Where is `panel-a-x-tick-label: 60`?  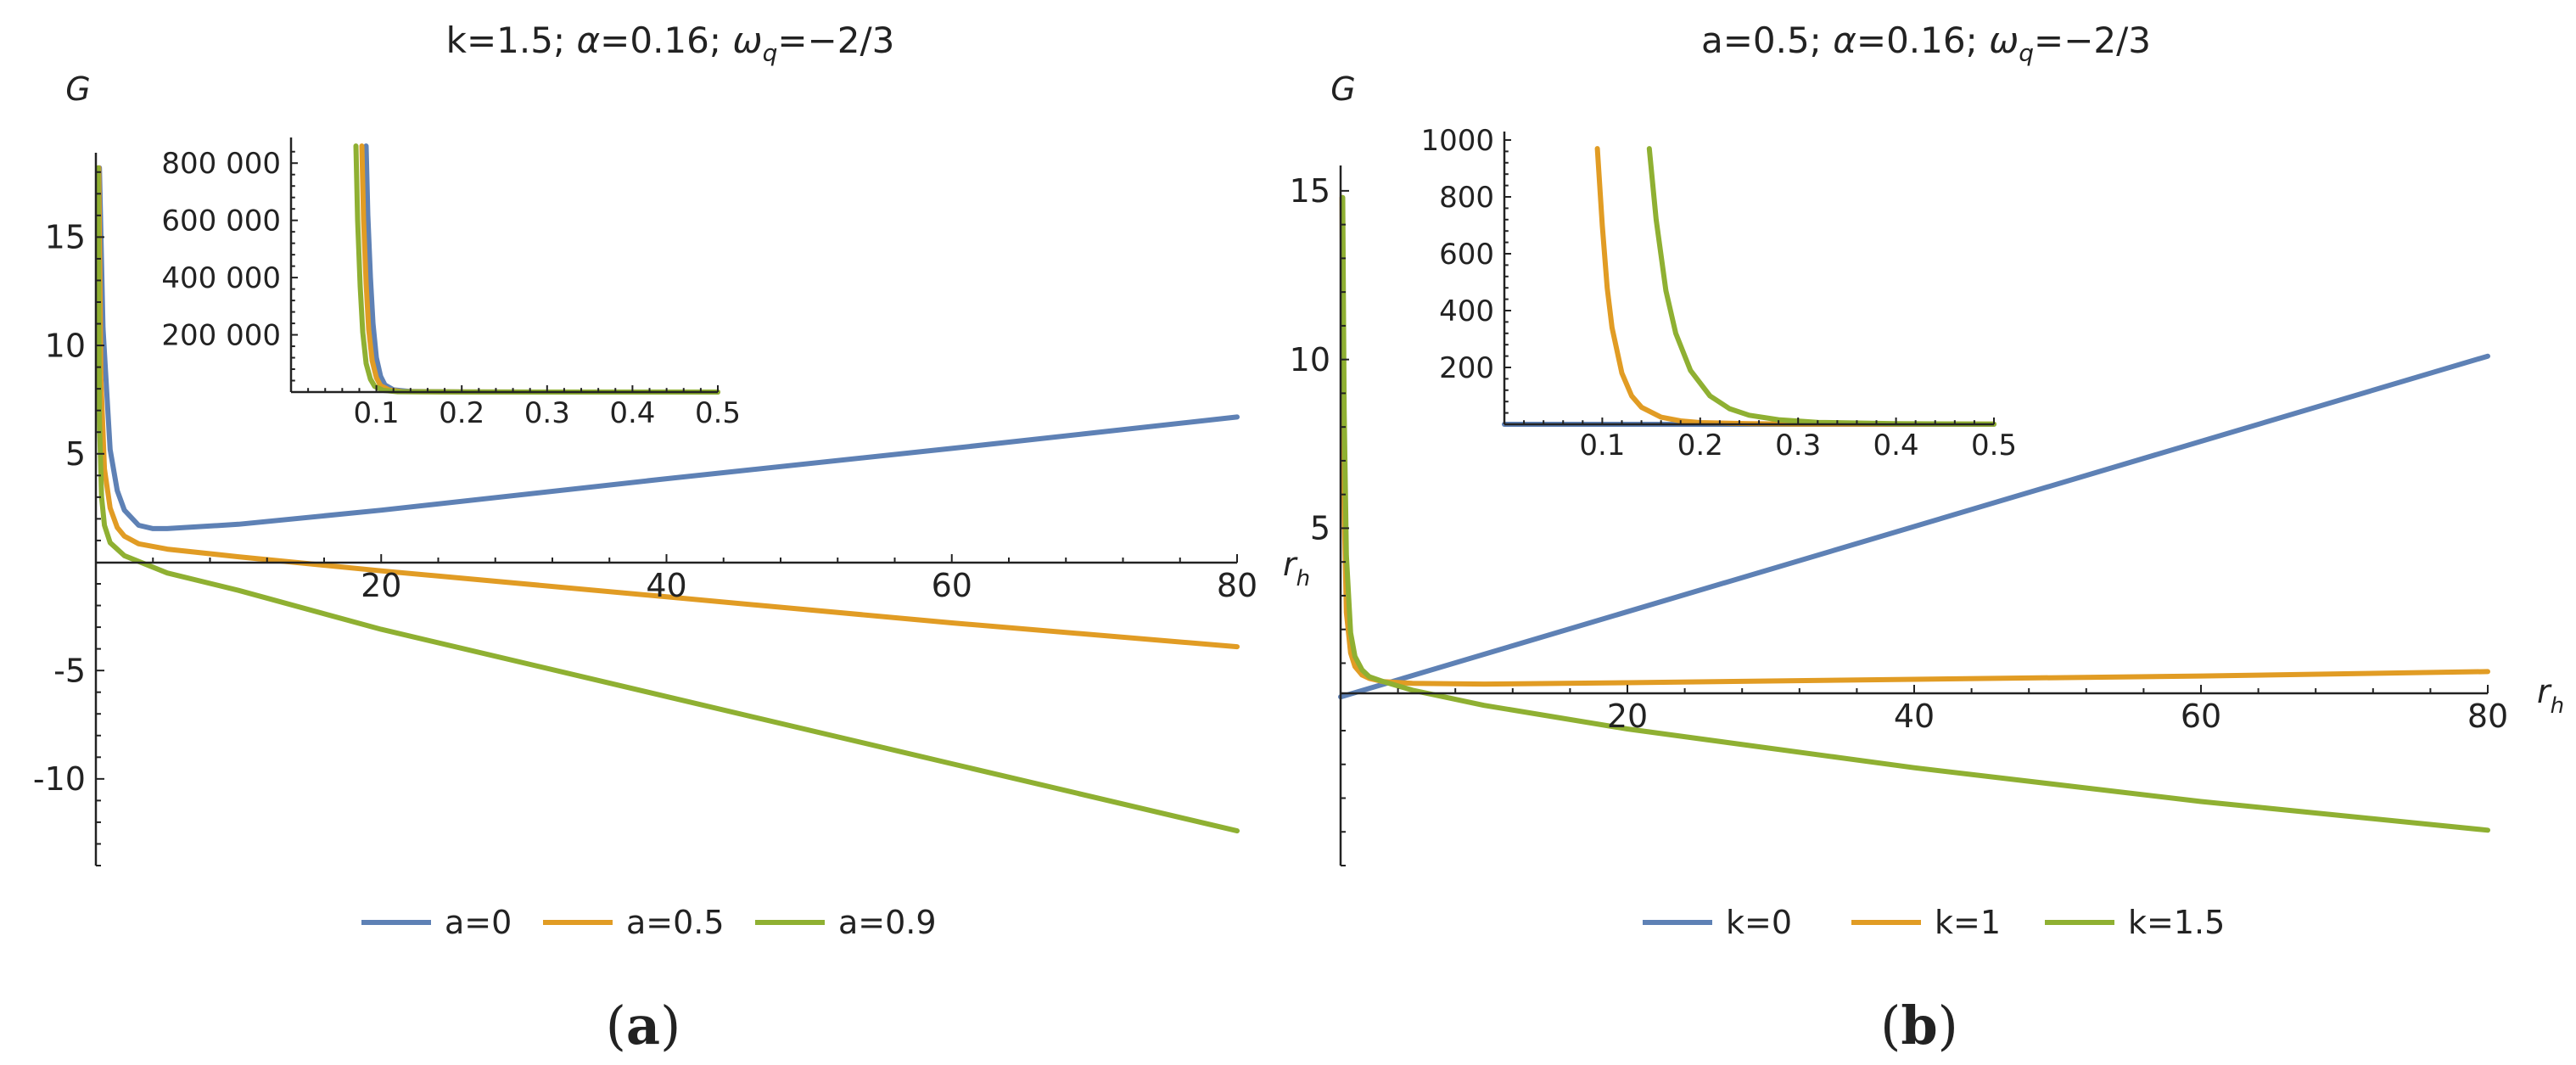 panel-a-x-tick-label: 60 is located at coordinates (952, 585).